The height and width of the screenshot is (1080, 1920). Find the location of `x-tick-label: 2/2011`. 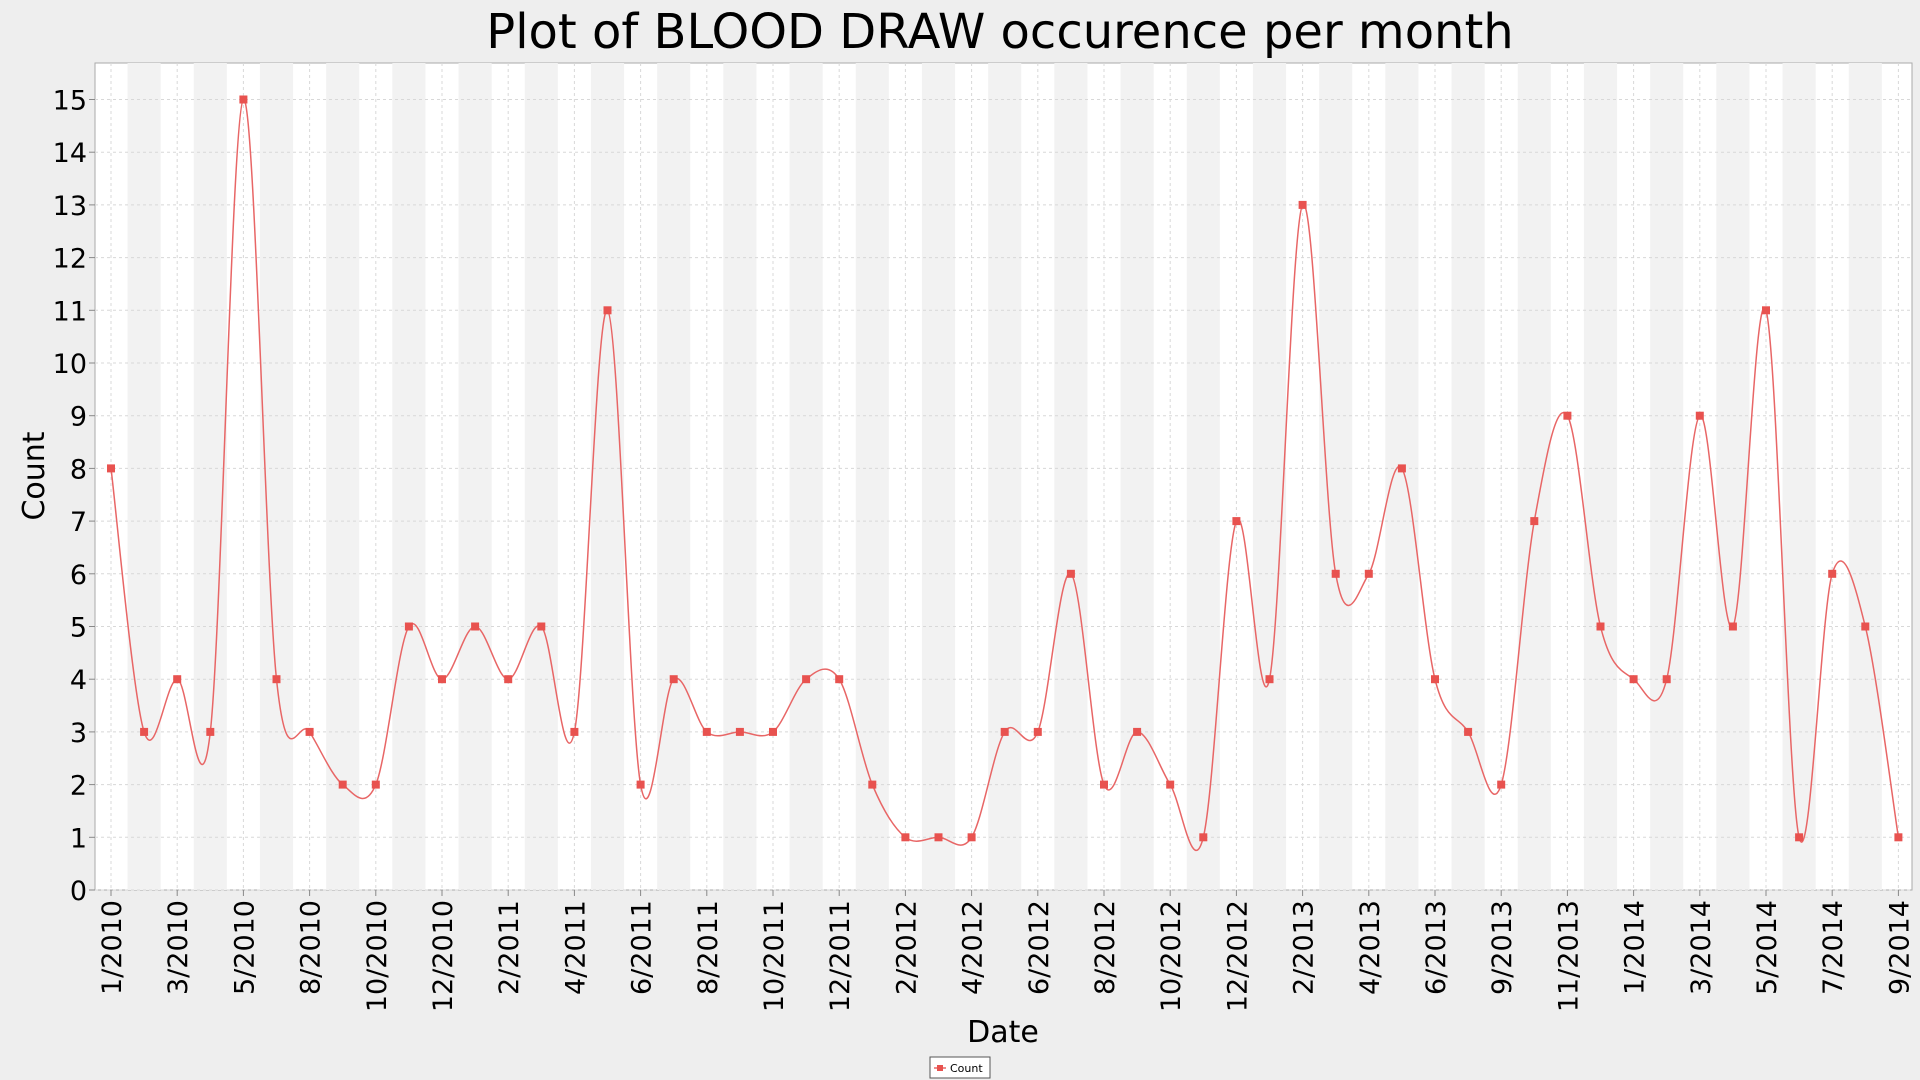

x-tick-label: 2/2011 is located at coordinates (509, 947).